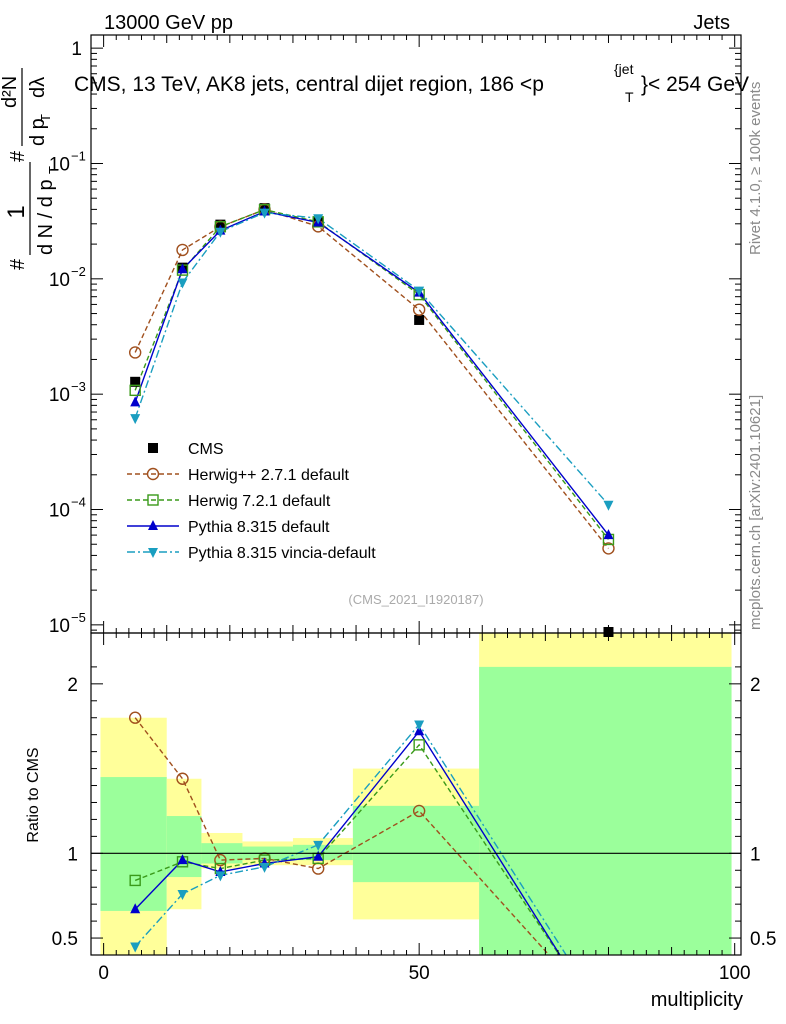 The height and width of the screenshot is (1024, 786). What do you see at coordinates (419, 973) in the screenshot?
I see `x-tick-label-1: 50` at bounding box center [419, 973].